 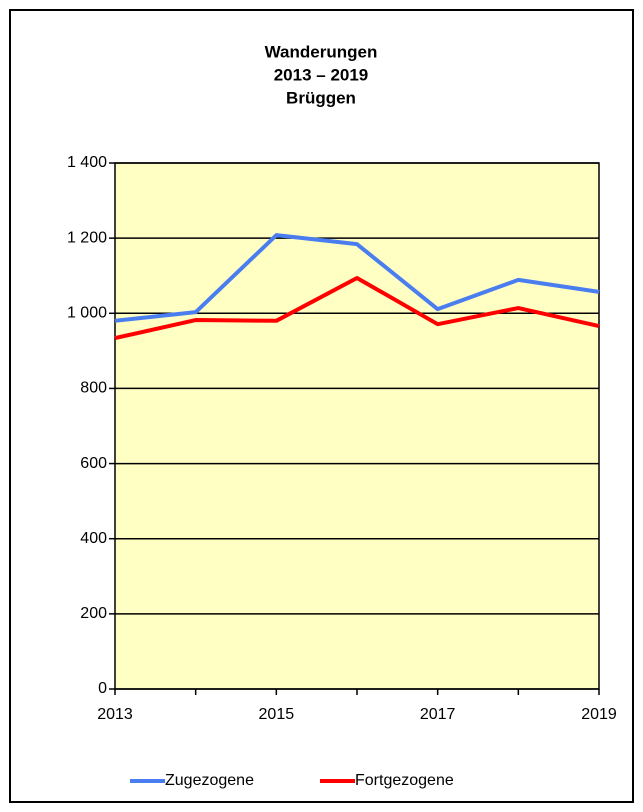 What do you see at coordinates (438, 714) in the screenshot?
I see `x-tick-label: 2017` at bounding box center [438, 714].